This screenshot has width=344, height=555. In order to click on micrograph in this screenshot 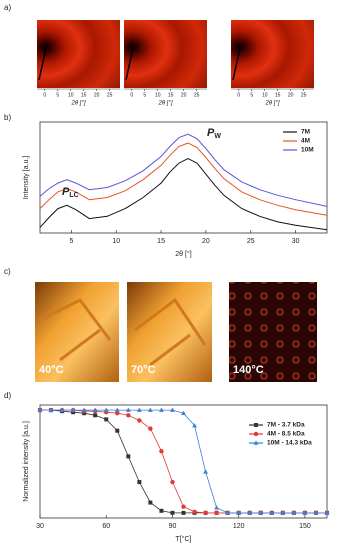, I will do `click(273, 332)`.